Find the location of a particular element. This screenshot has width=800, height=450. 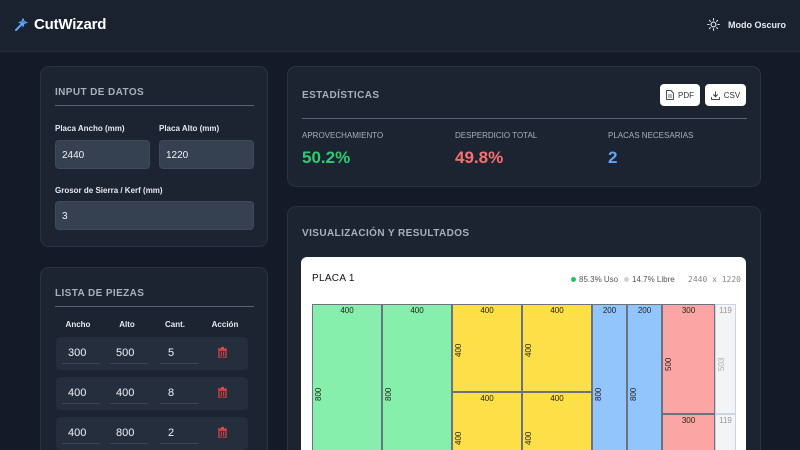

stats-card-divider is located at coordinates (524, 118).